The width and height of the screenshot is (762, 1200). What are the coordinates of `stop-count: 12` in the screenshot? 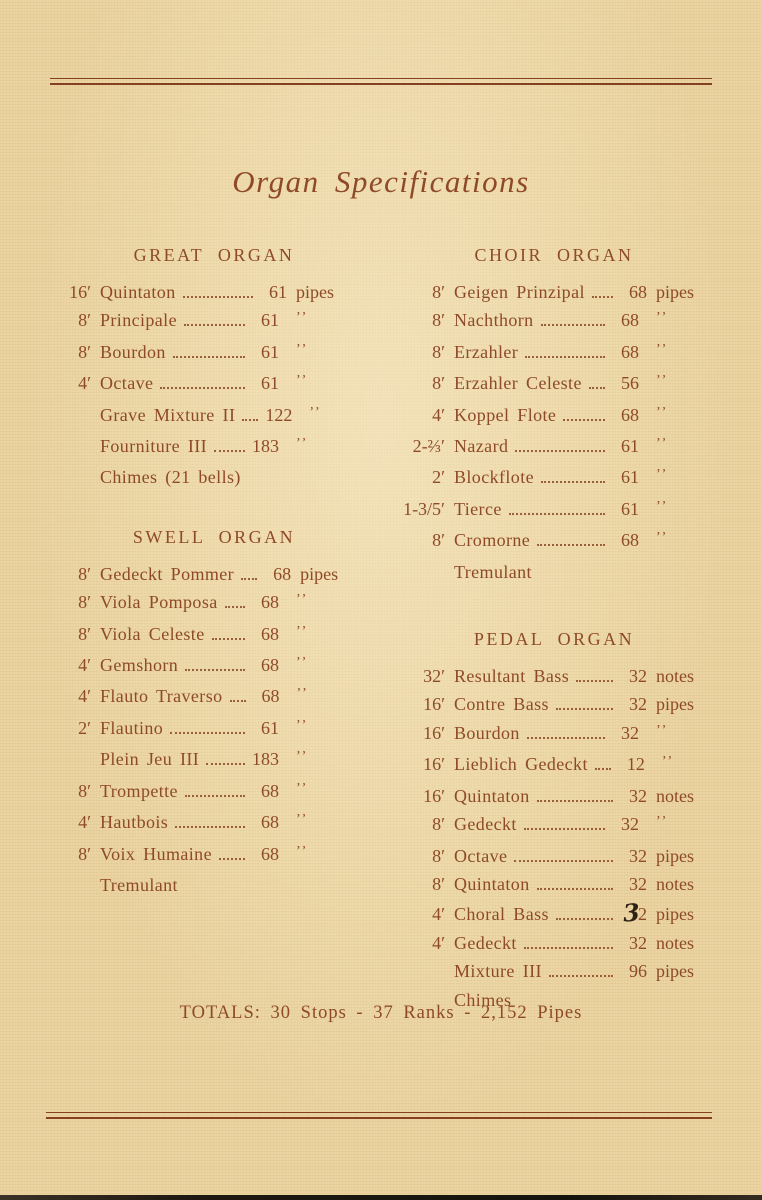 It's located at (635, 764).